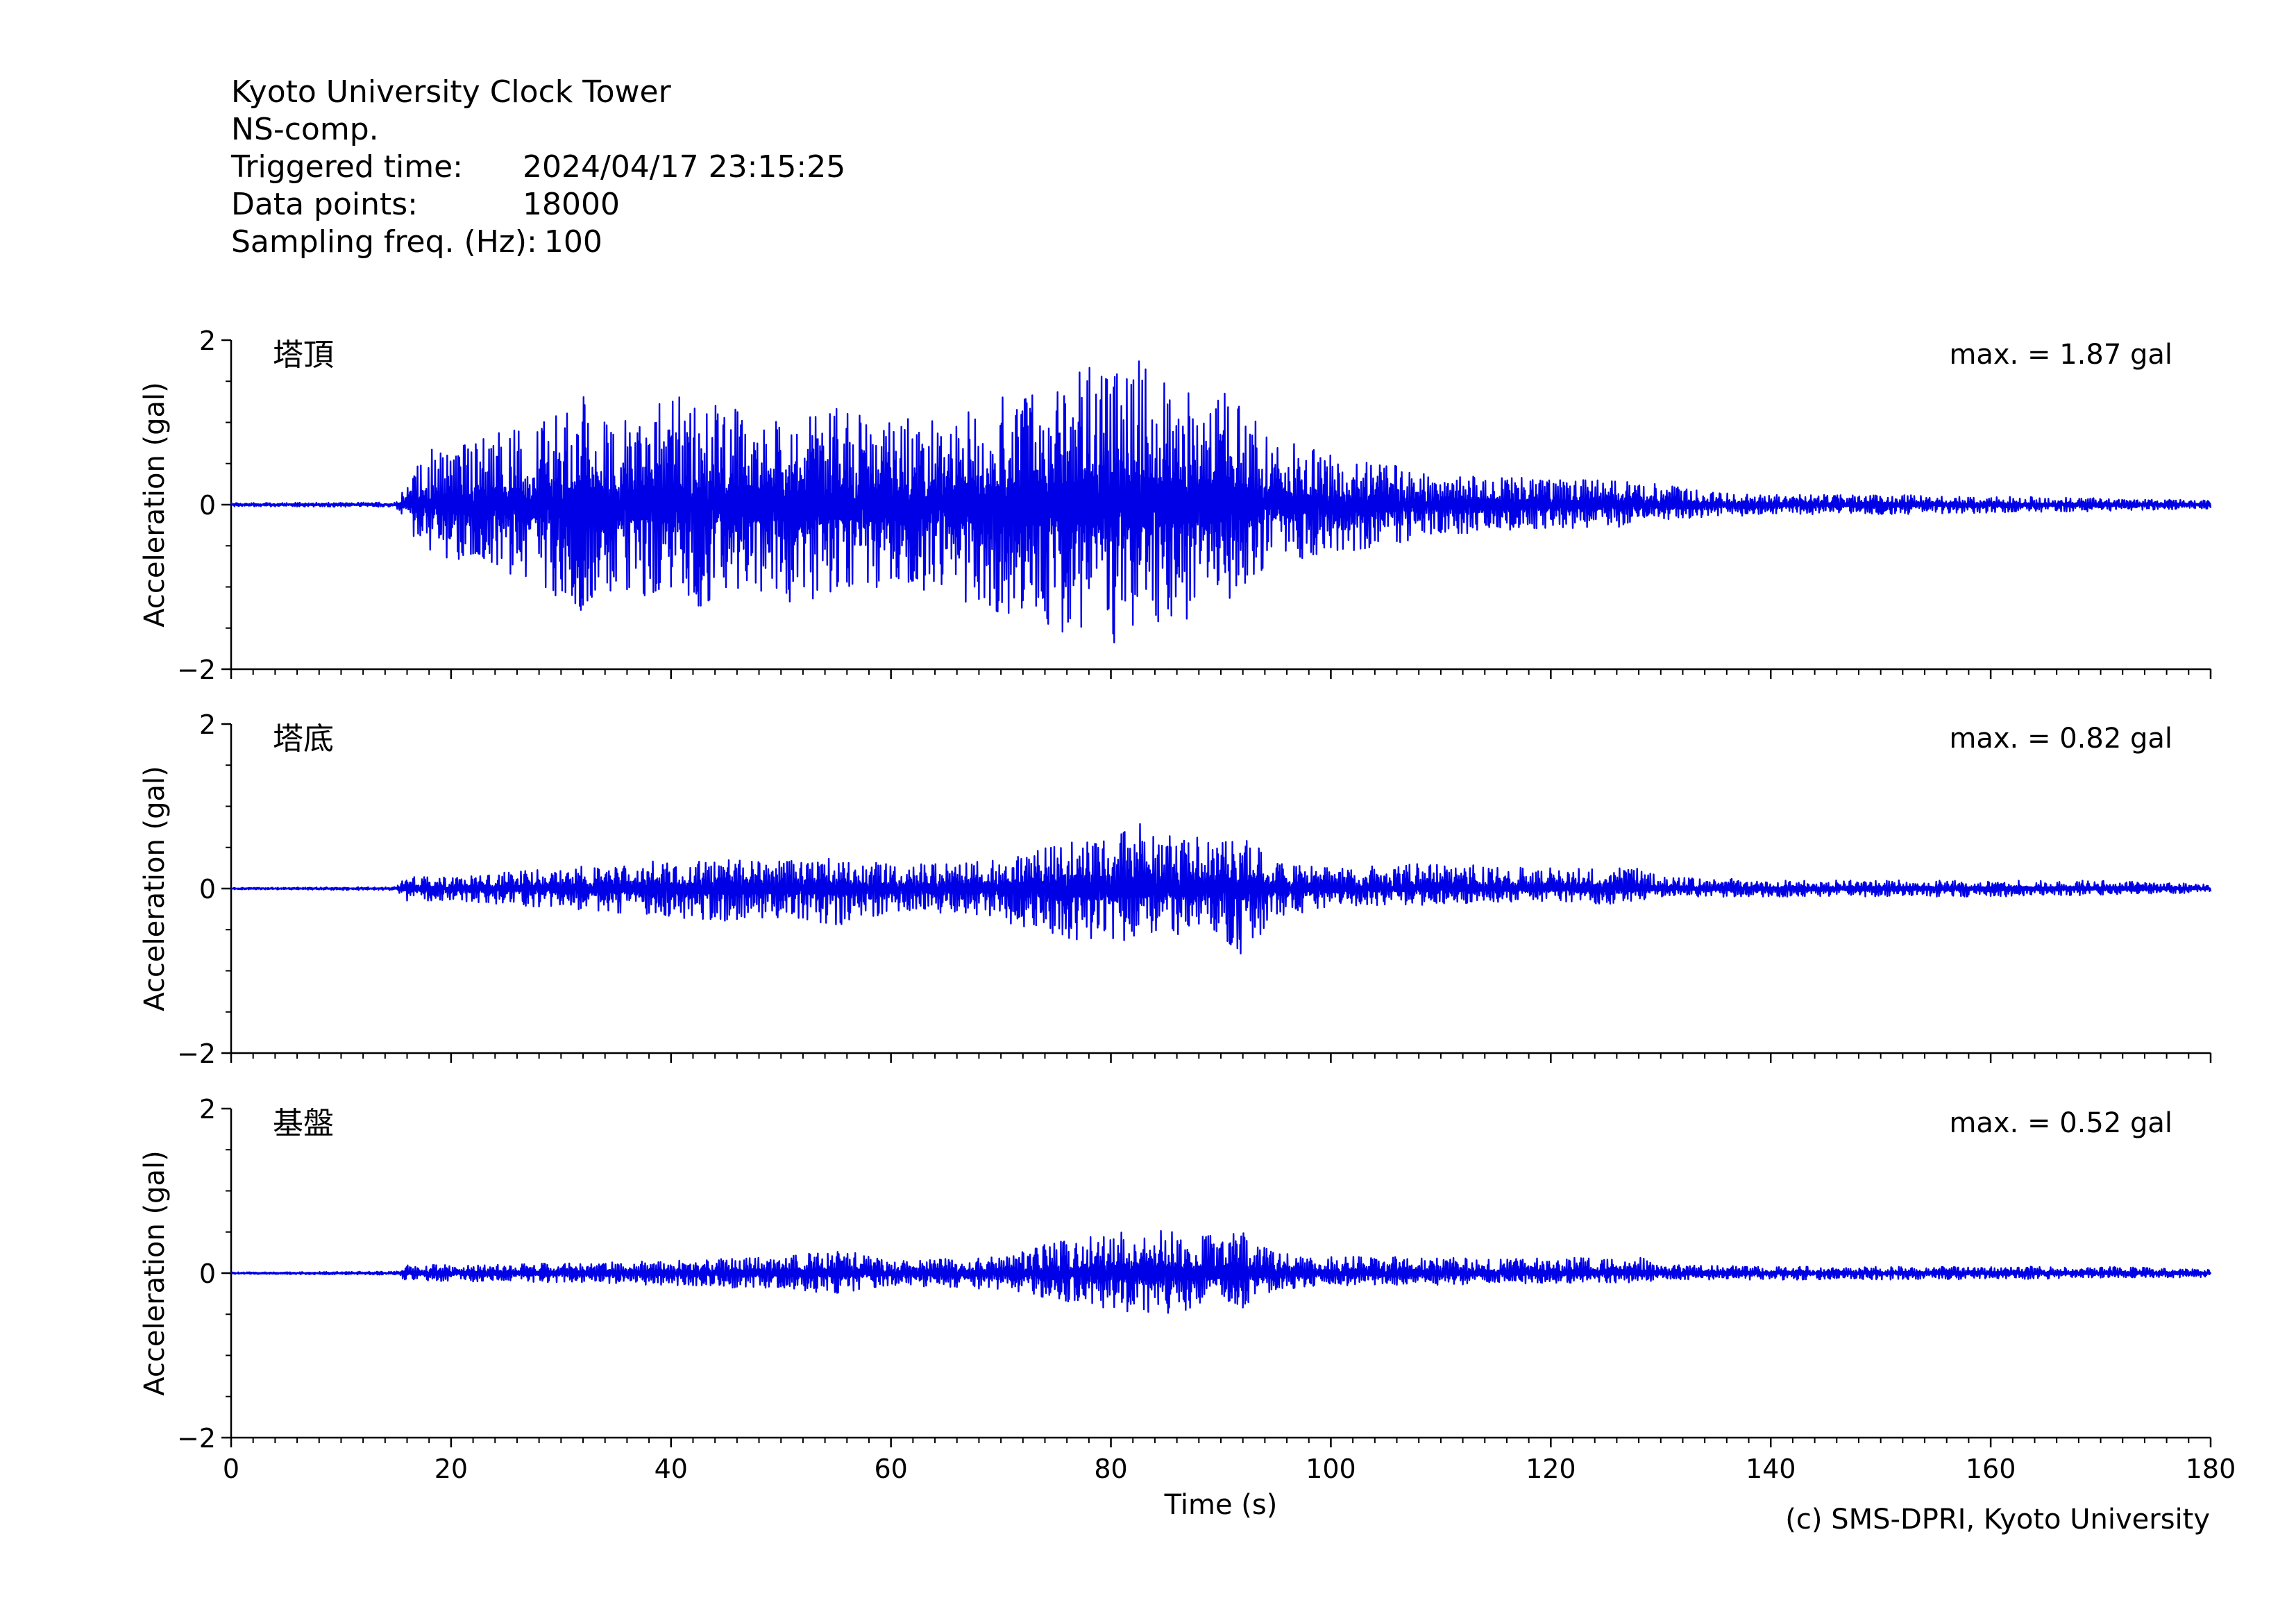 This screenshot has width=2296, height=1623. What do you see at coordinates (685, 167) in the screenshot?
I see `triggered-time-value: 2024/04/17 23:15:25` at bounding box center [685, 167].